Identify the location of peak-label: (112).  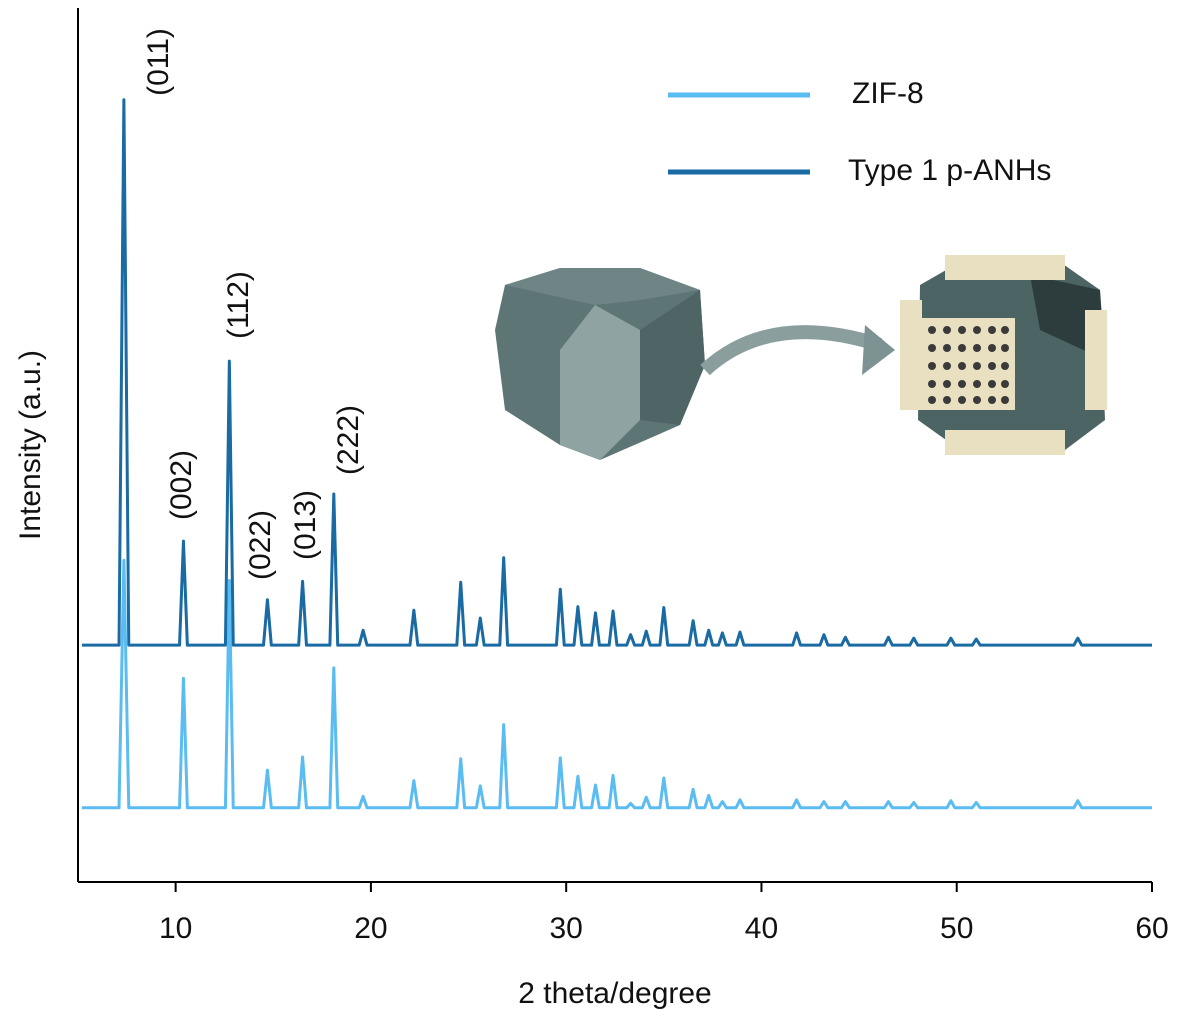
(238, 305).